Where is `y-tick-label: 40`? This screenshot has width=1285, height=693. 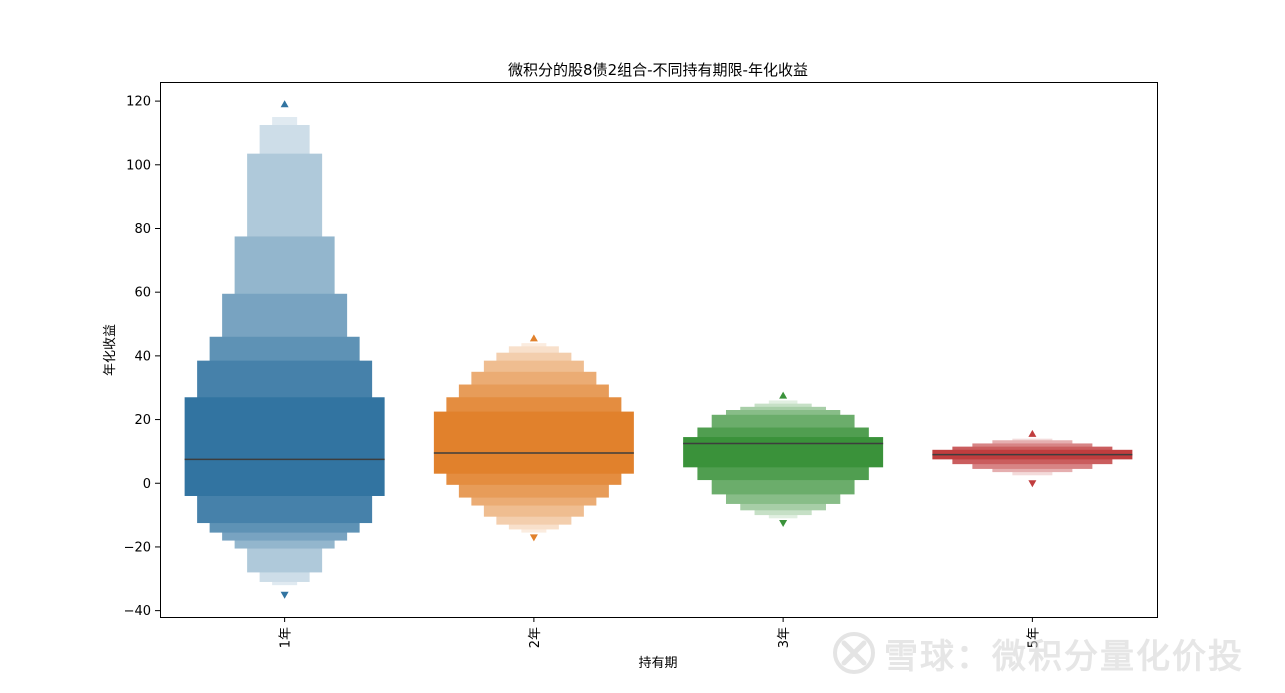 y-tick-label: 40 is located at coordinates (142, 356).